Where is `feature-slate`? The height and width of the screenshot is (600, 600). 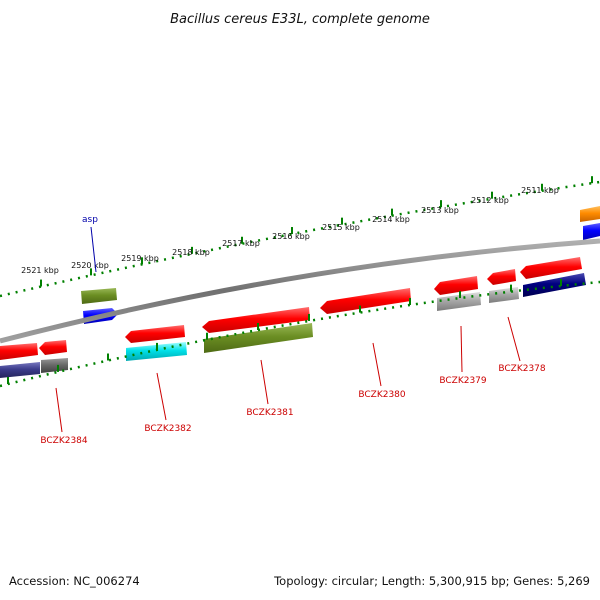 feature-slate is located at coordinates (20, 370).